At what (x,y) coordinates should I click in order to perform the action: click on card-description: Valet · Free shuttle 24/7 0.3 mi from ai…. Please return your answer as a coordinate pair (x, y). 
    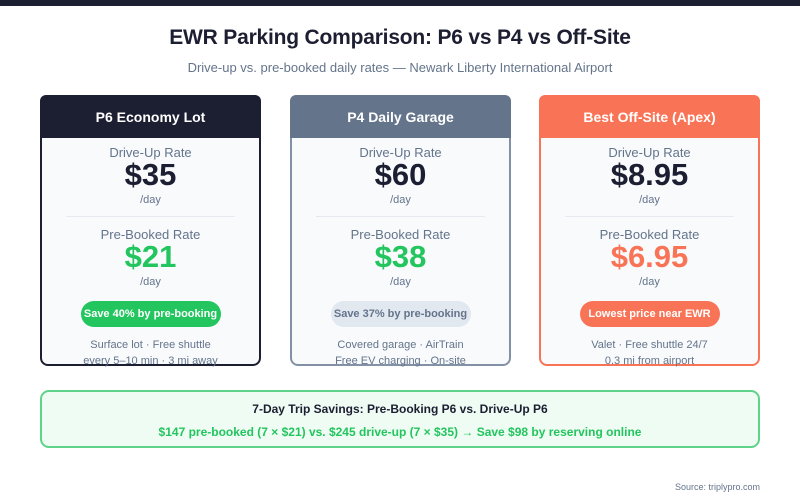
    Looking at the image, I should click on (649, 353).